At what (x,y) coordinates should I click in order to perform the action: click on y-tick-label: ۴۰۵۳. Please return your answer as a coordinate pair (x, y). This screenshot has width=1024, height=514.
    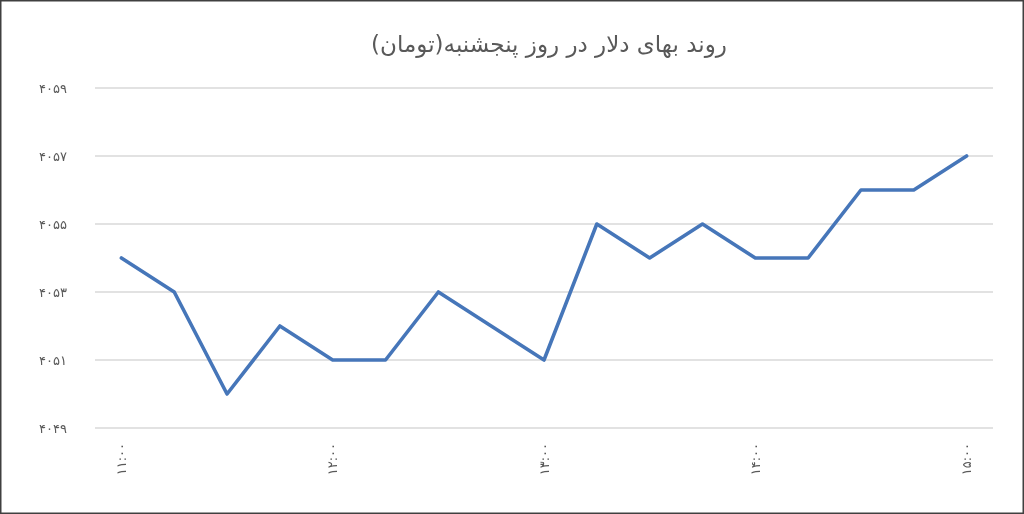
    Looking at the image, I should click on (53, 292).